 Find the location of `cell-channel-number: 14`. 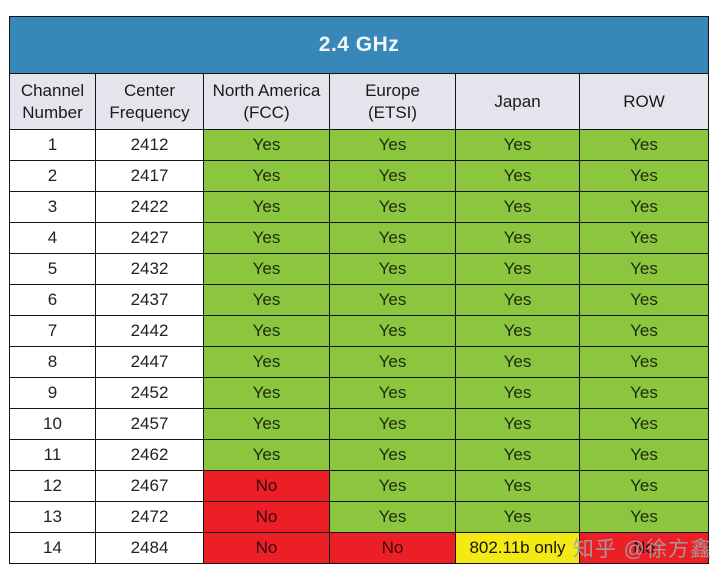

cell-channel-number: 14 is located at coordinates (52, 548).